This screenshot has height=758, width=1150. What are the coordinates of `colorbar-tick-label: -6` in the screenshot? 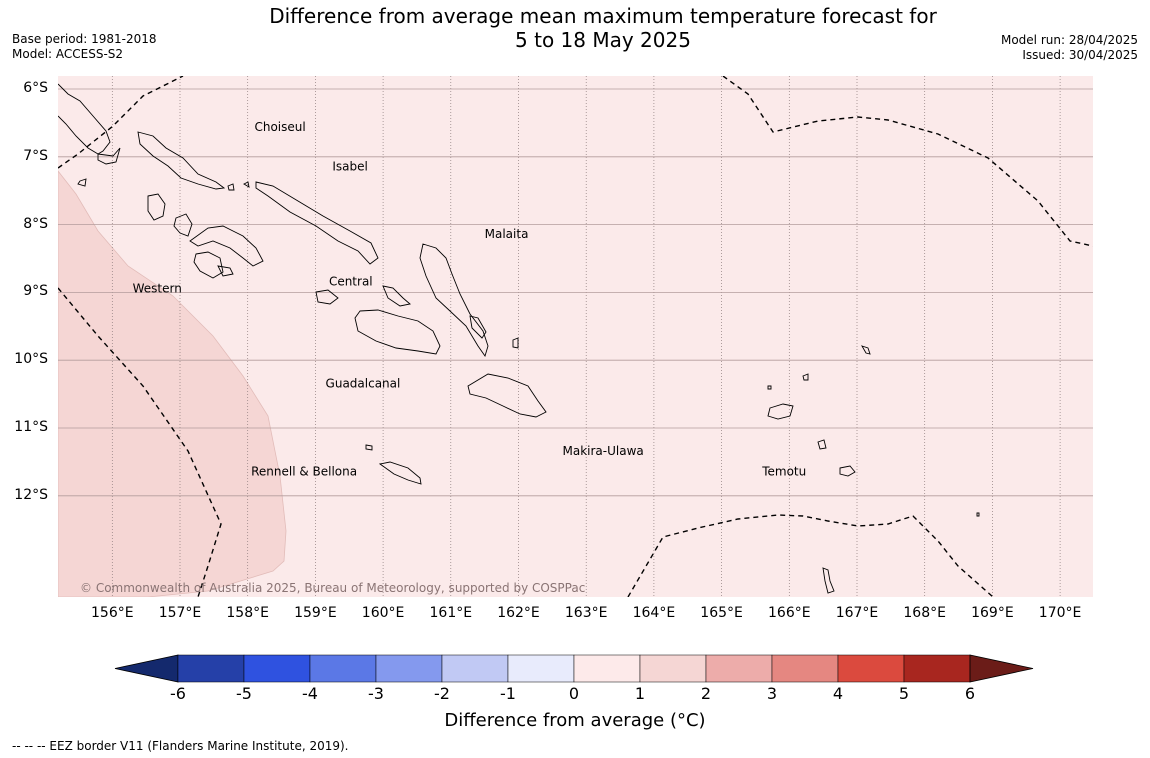 It's located at (178, 693).